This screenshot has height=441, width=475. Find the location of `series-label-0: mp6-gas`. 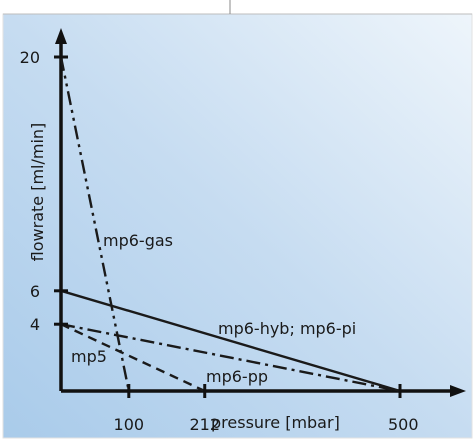

series-label-0: mp6-gas is located at coordinates (138, 240).